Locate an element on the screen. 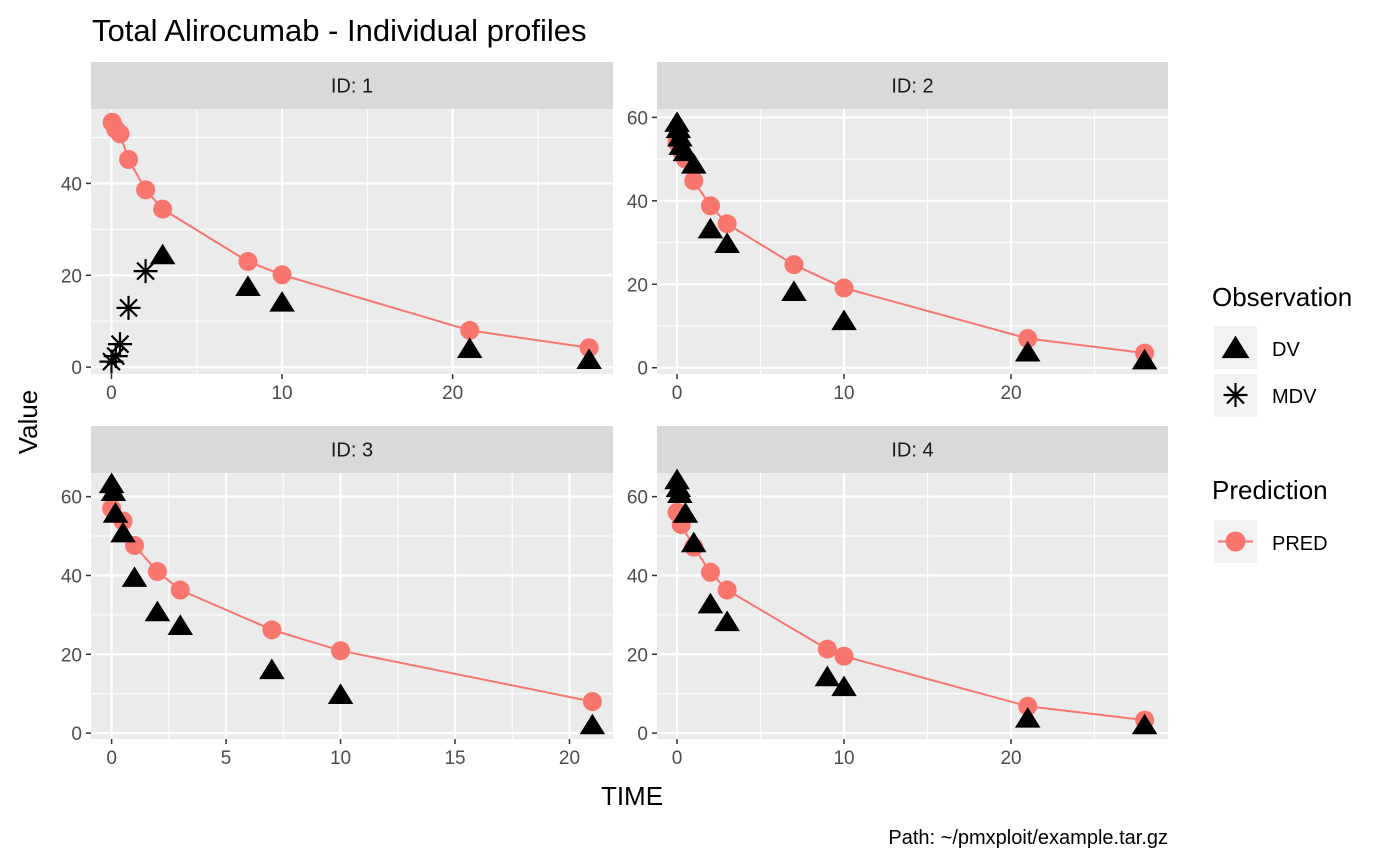 The width and height of the screenshot is (1400, 866). legend-label-pred: PRED is located at coordinates (1300, 544).